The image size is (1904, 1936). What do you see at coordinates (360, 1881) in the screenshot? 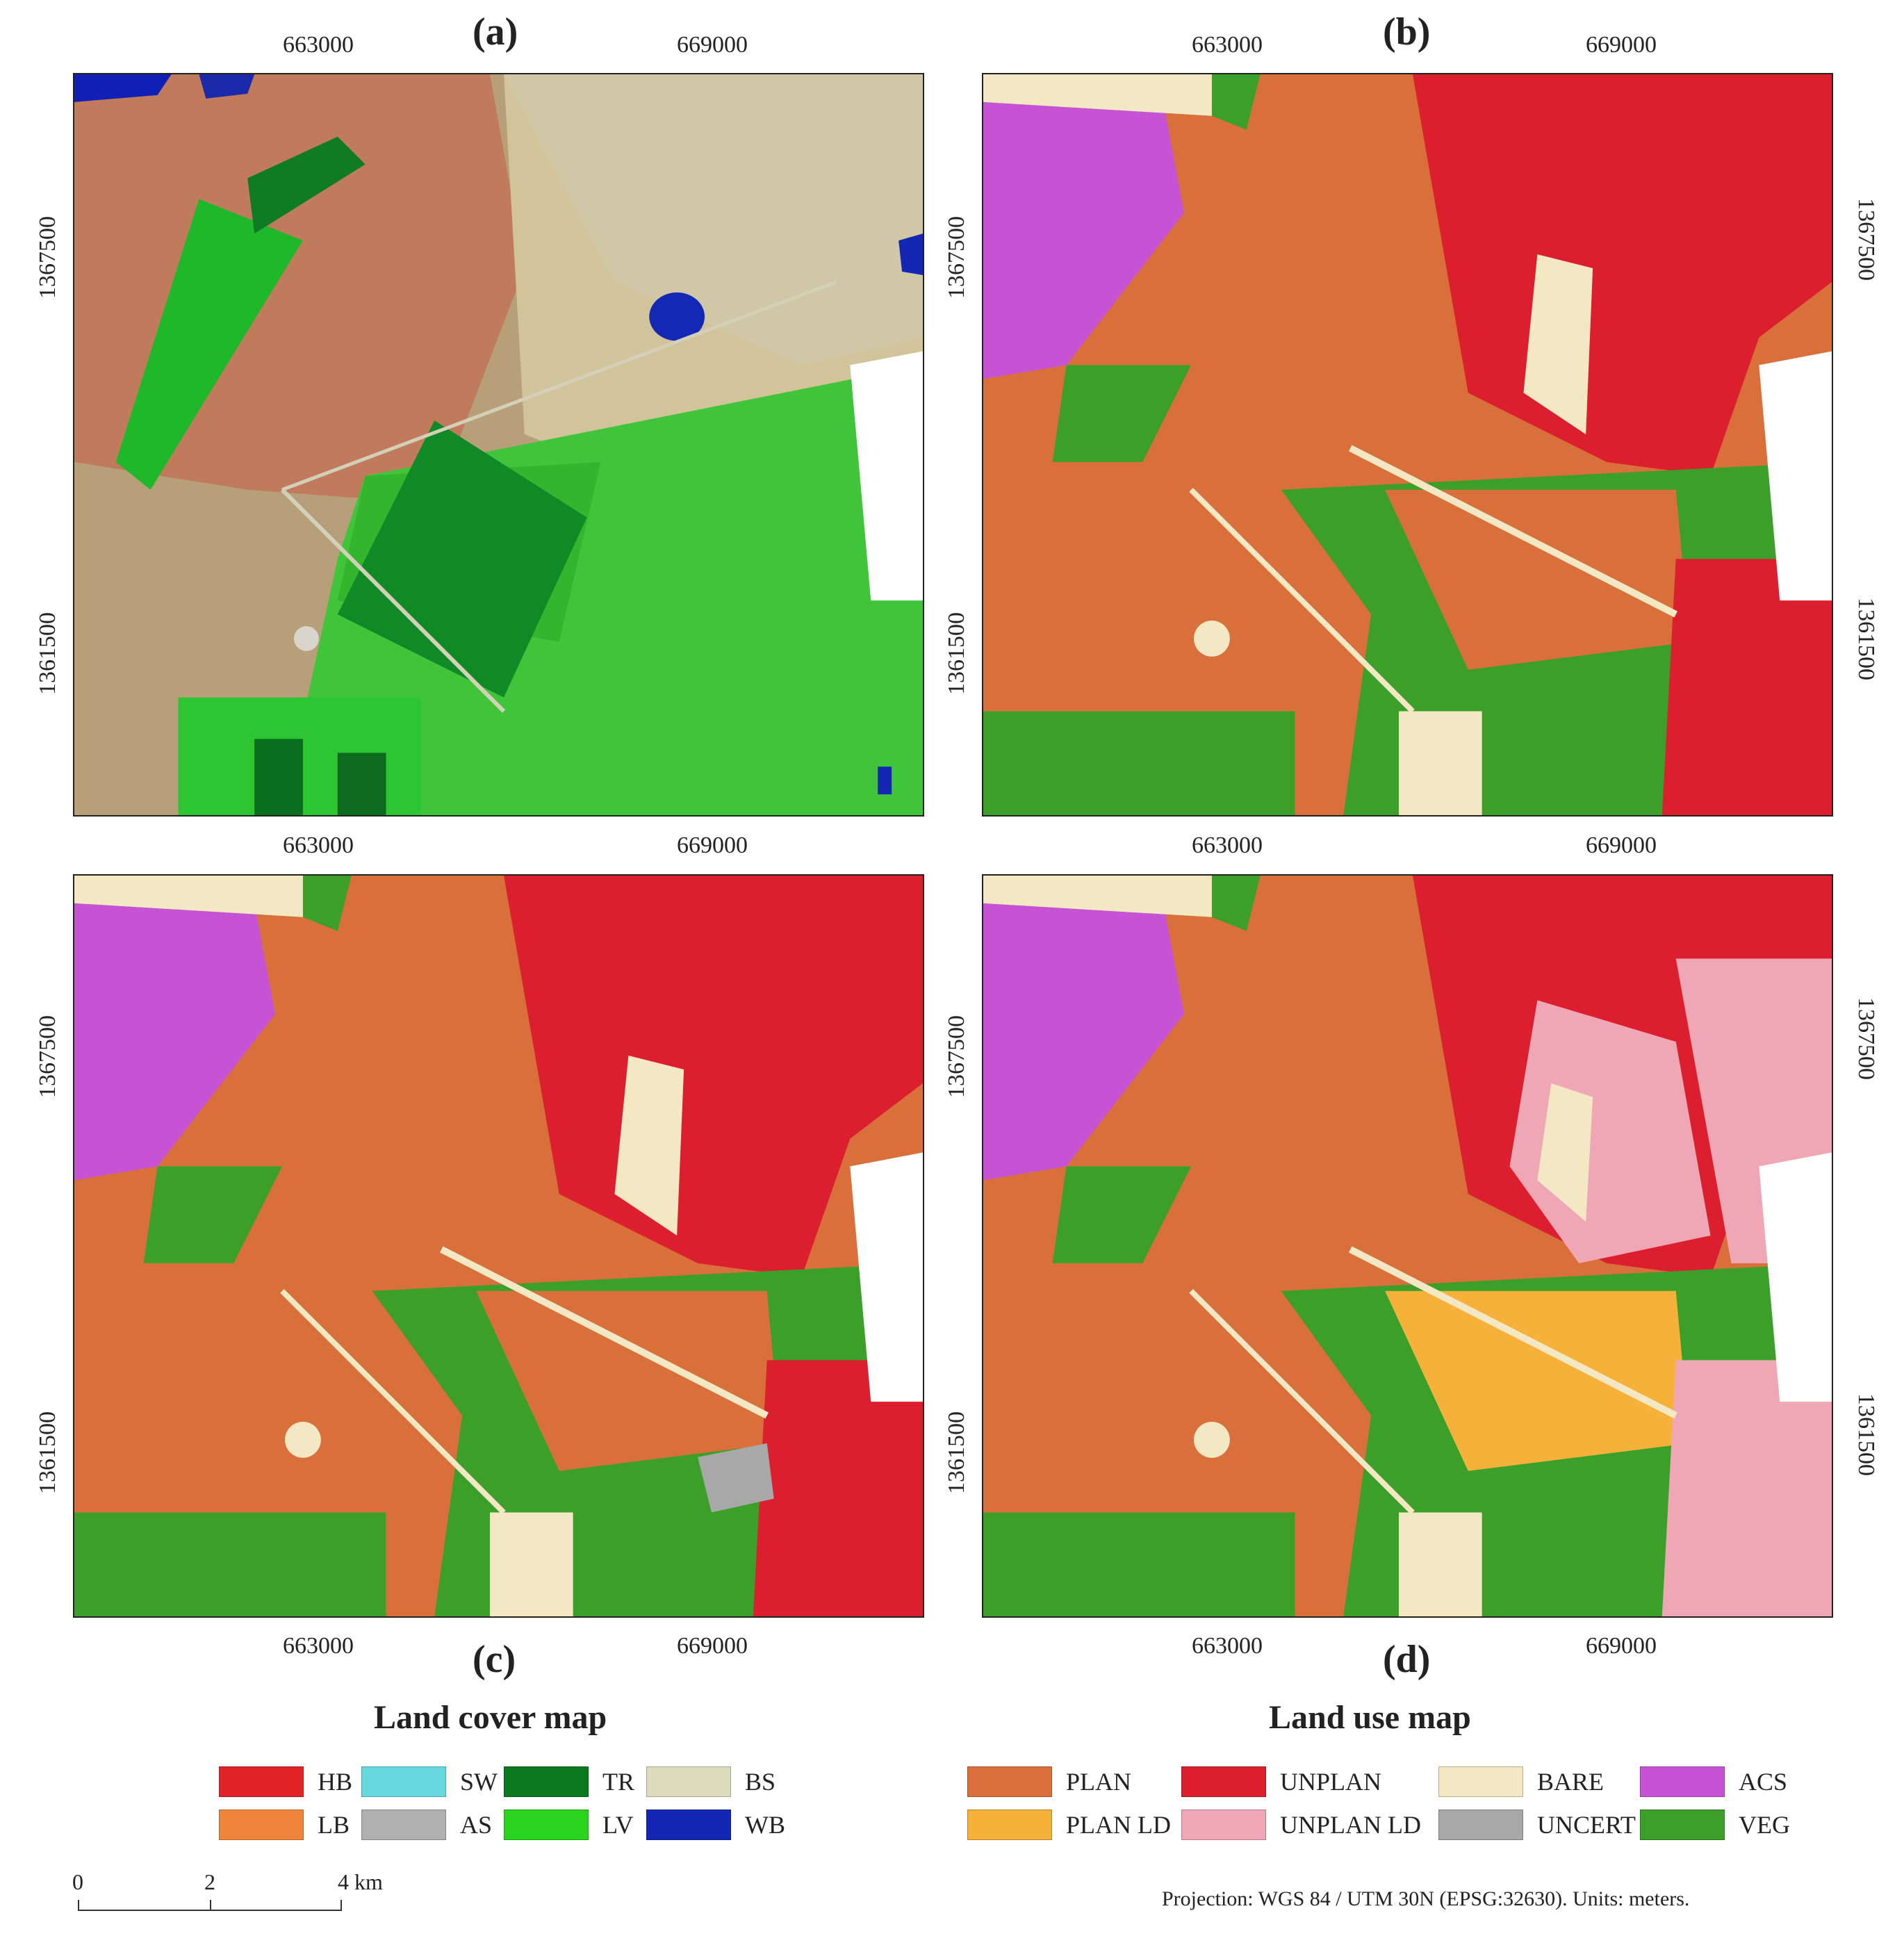
I see `scale-bar-label-4km: 4 km` at bounding box center [360, 1881].